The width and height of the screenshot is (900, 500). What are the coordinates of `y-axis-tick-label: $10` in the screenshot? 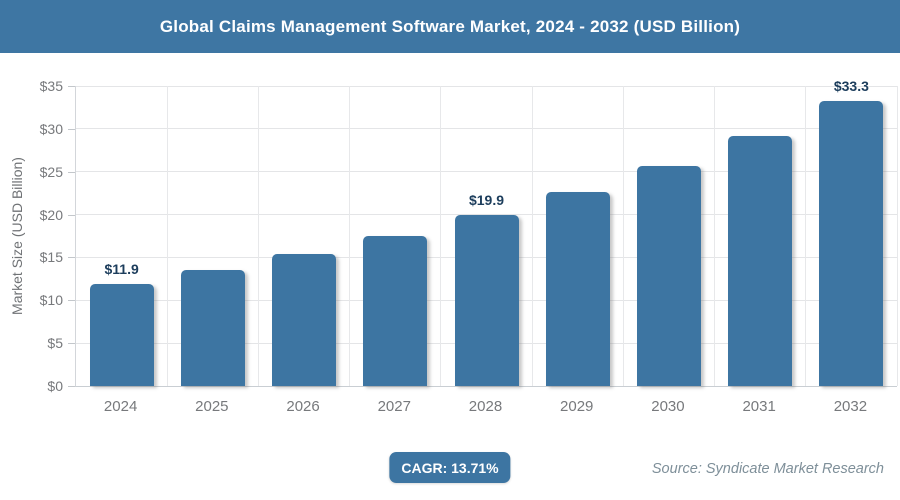 It's located at (51, 300).